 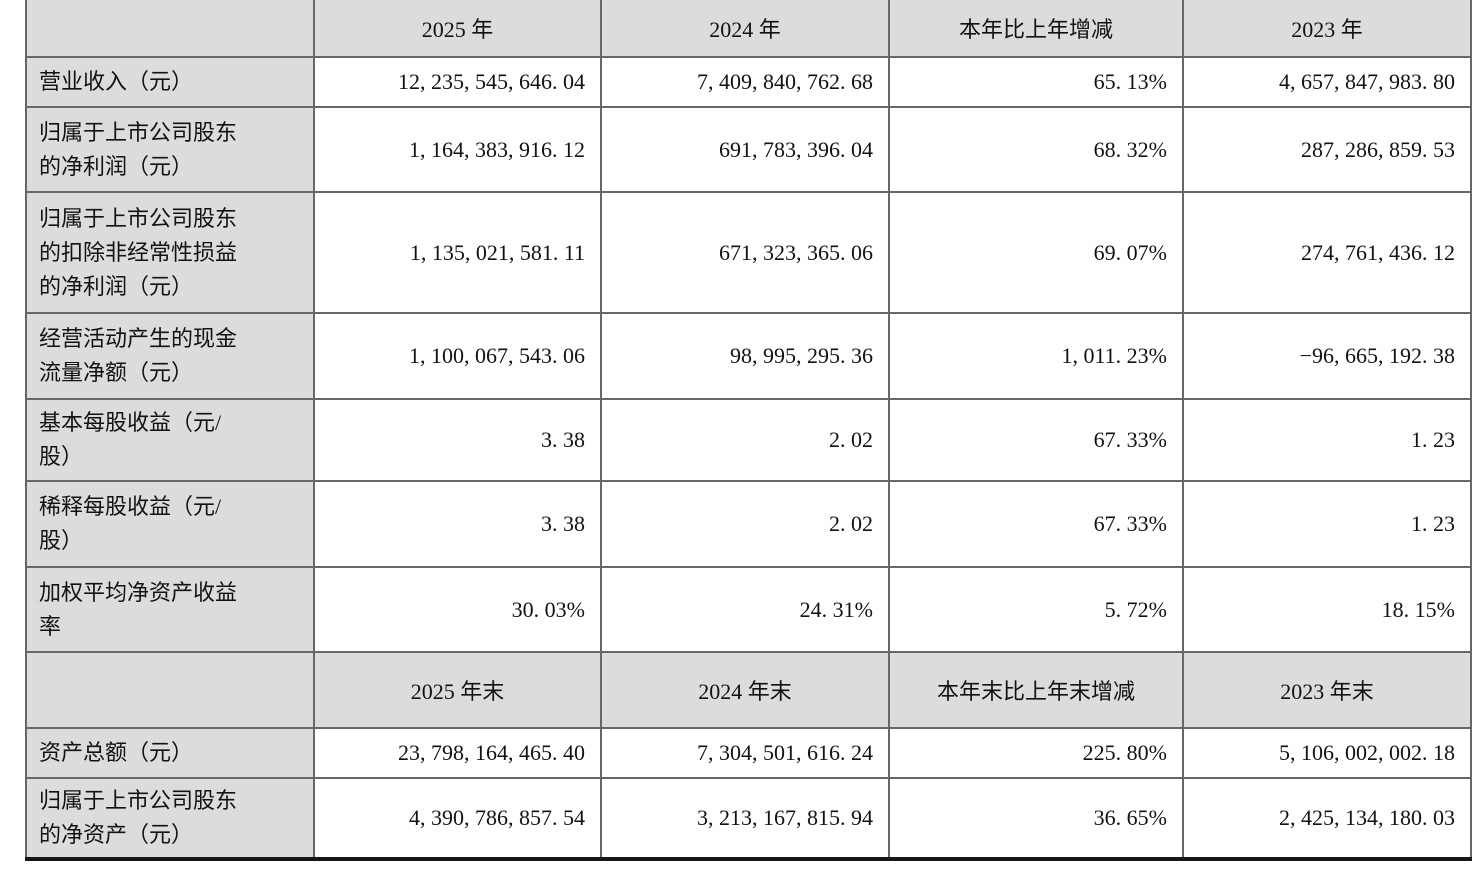 I want to click on value-cell: 691, 783, 396. 04, so click(x=745, y=149).